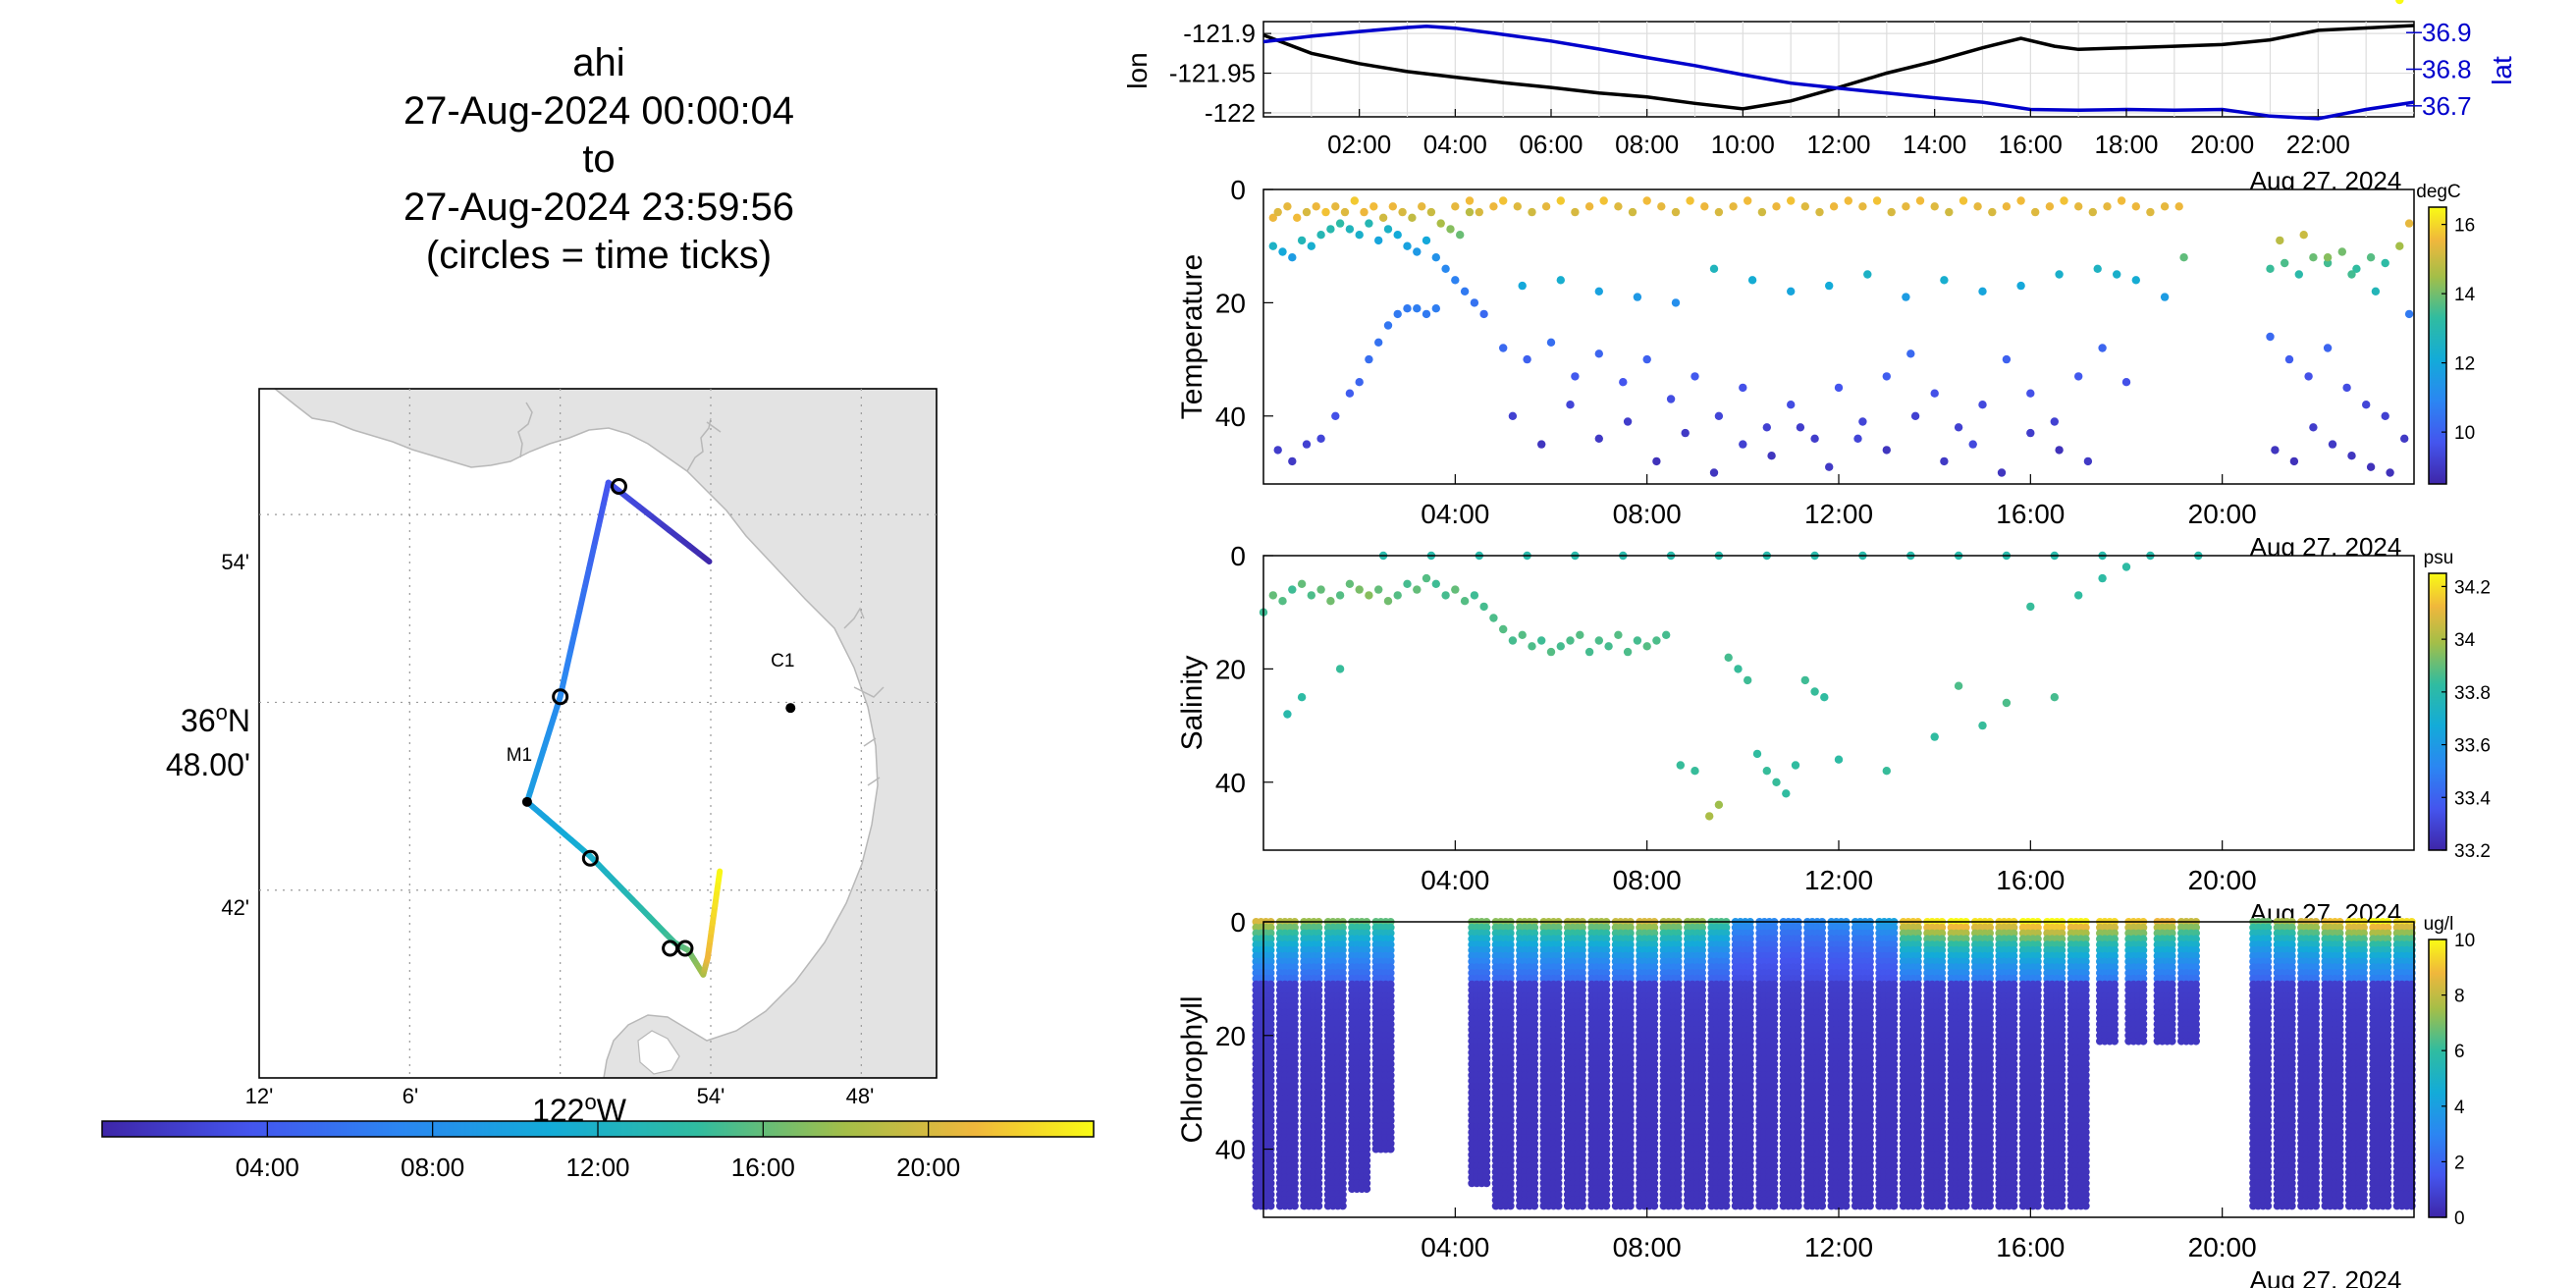 This screenshot has height=1288, width=2576. Describe the element at coordinates (410, 1096) in the screenshot. I see `map-lon-tick-6: 6'` at that location.